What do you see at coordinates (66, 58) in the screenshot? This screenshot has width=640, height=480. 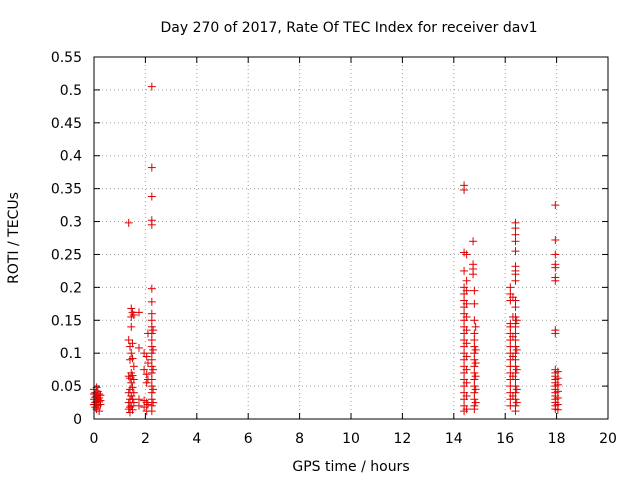 I see `y-tick-label: 0.55` at bounding box center [66, 58].